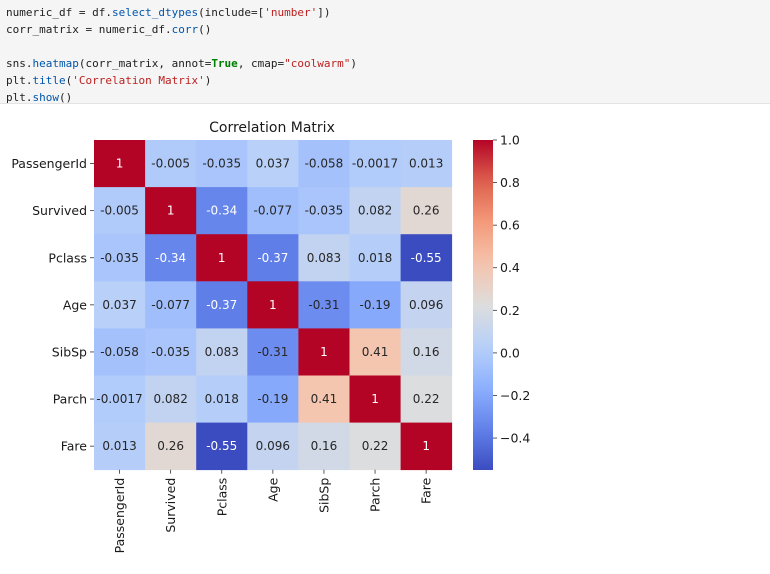 This screenshot has width=770, height=574. What do you see at coordinates (108, 29) in the screenshot?
I see `code-line: corr_matrix = numeric_df.corr()` at bounding box center [108, 29].